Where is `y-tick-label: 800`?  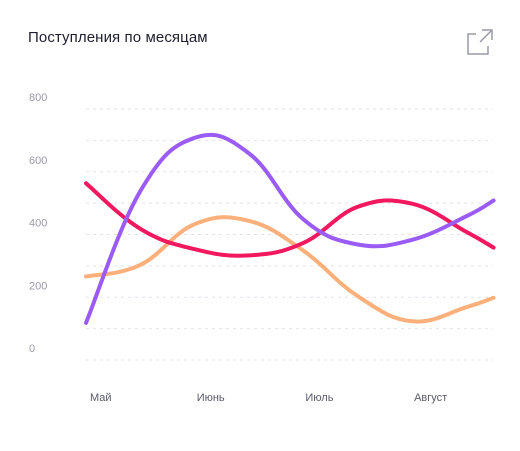 y-tick-label: 800 is located at coordinates (38, 98).